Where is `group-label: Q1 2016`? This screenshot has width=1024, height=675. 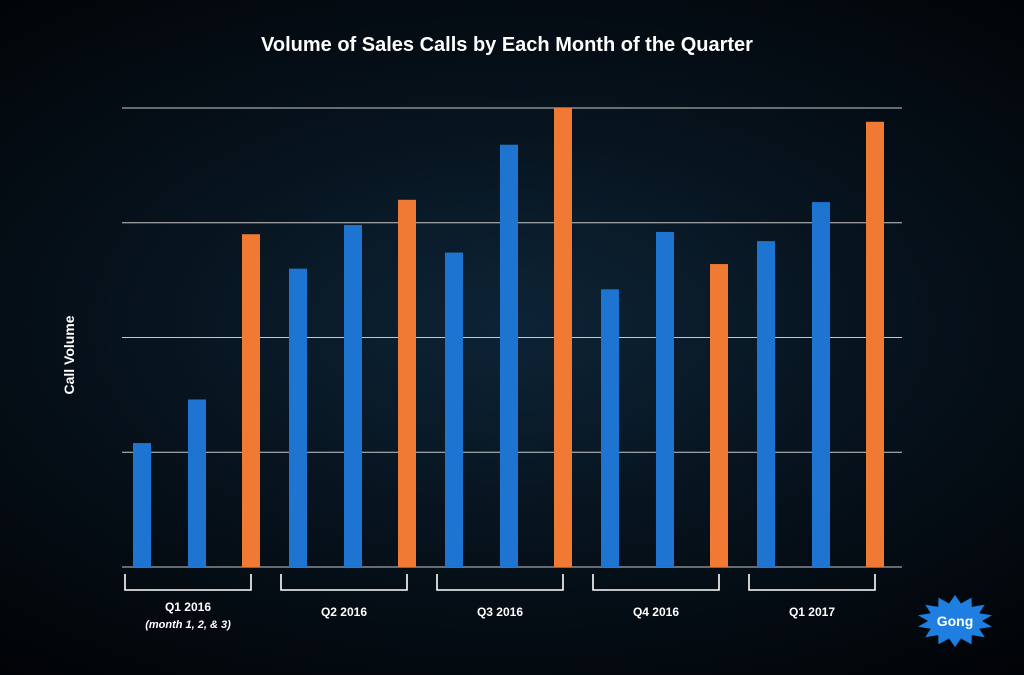 group-label: Q1 2016 is located at coordinates (188, 607).